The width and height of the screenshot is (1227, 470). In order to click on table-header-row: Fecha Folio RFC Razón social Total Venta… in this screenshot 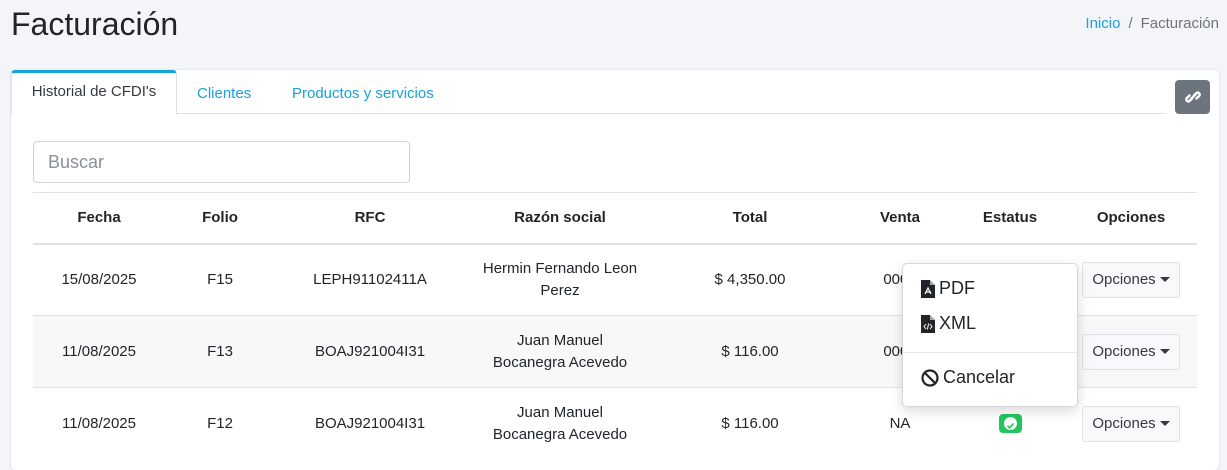, I will do `click(615, 218)`.